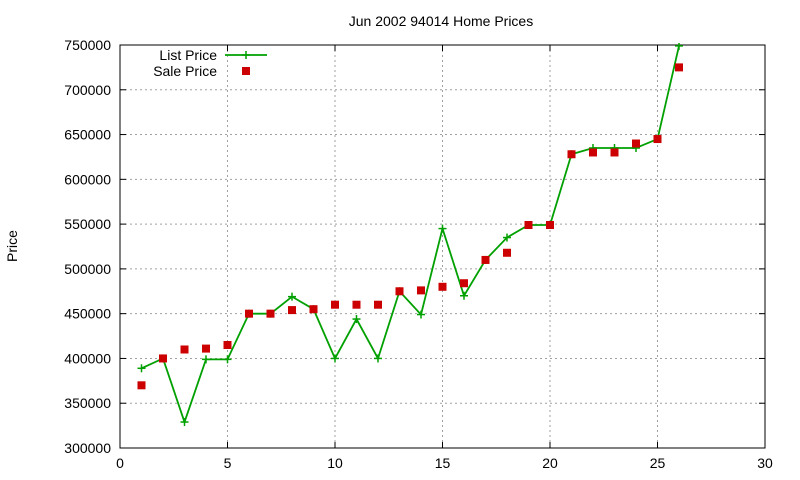 This screenshot has width=800, height=480. I want to click on legend-label: List Price, so click(188, 55).